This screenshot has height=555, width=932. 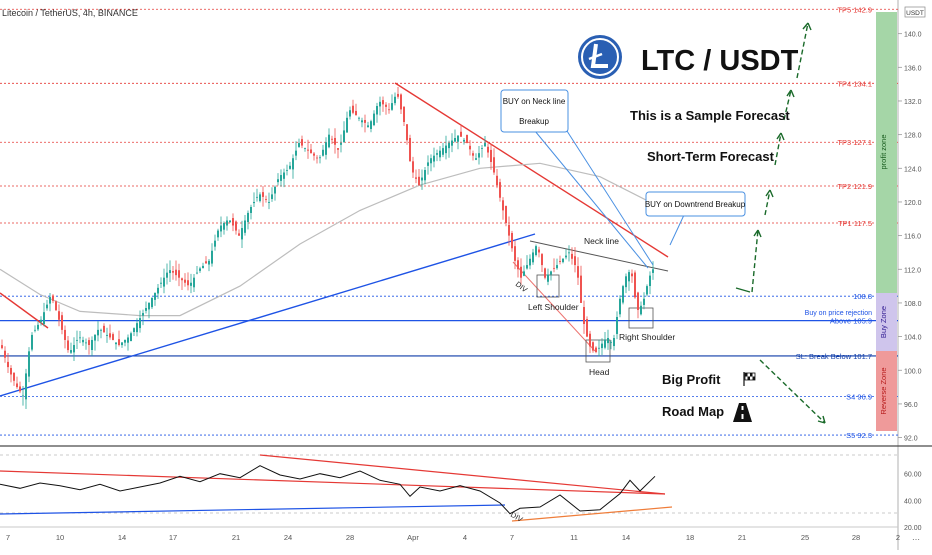 What do you see at coordinates (720, 61) in the screenshot?
I see `page-title: LTC / USDT` at bounding box center [720, 61].